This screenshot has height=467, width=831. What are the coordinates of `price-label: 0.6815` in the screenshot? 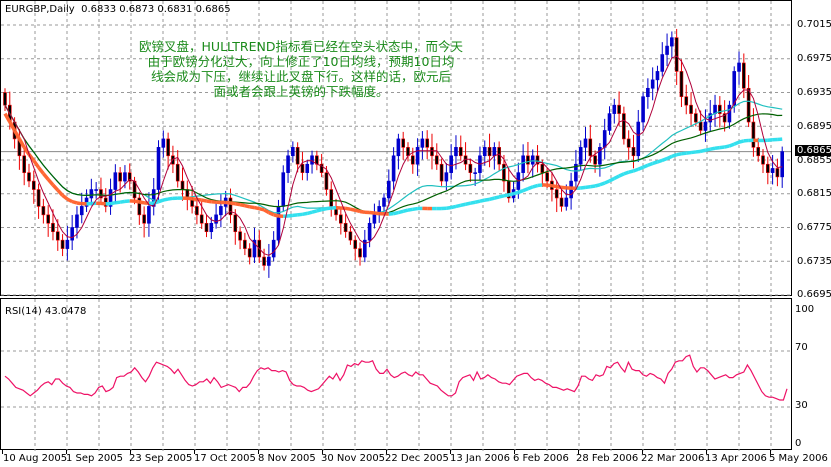 It's located at (814, 193).